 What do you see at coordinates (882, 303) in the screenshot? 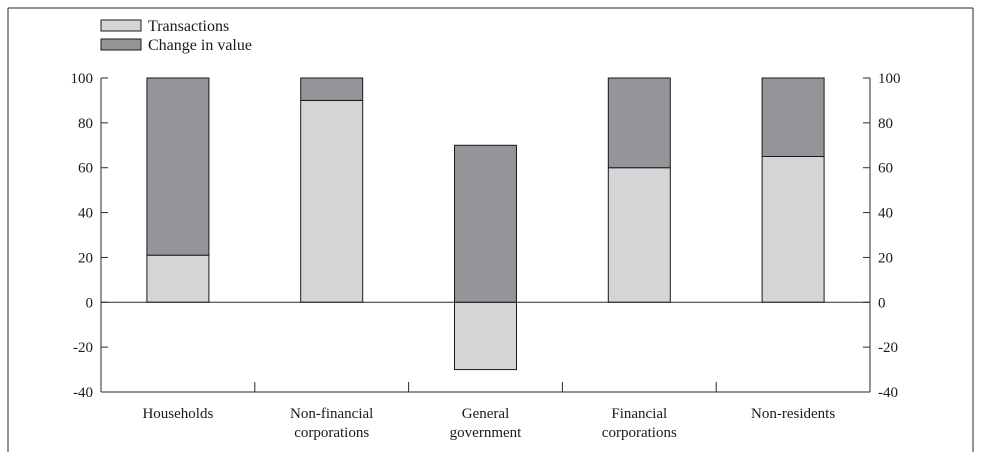
I see `y-tick-label-right: 0` at bounding box center [882, 303].